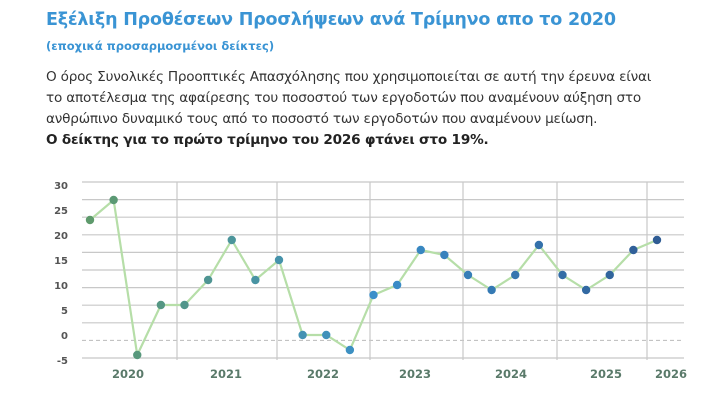 This screenshot has width=728, height=406. Describe the element at coordinates (415, 374) in the screenshot. I see `x-tick-label: 2023` at that location.